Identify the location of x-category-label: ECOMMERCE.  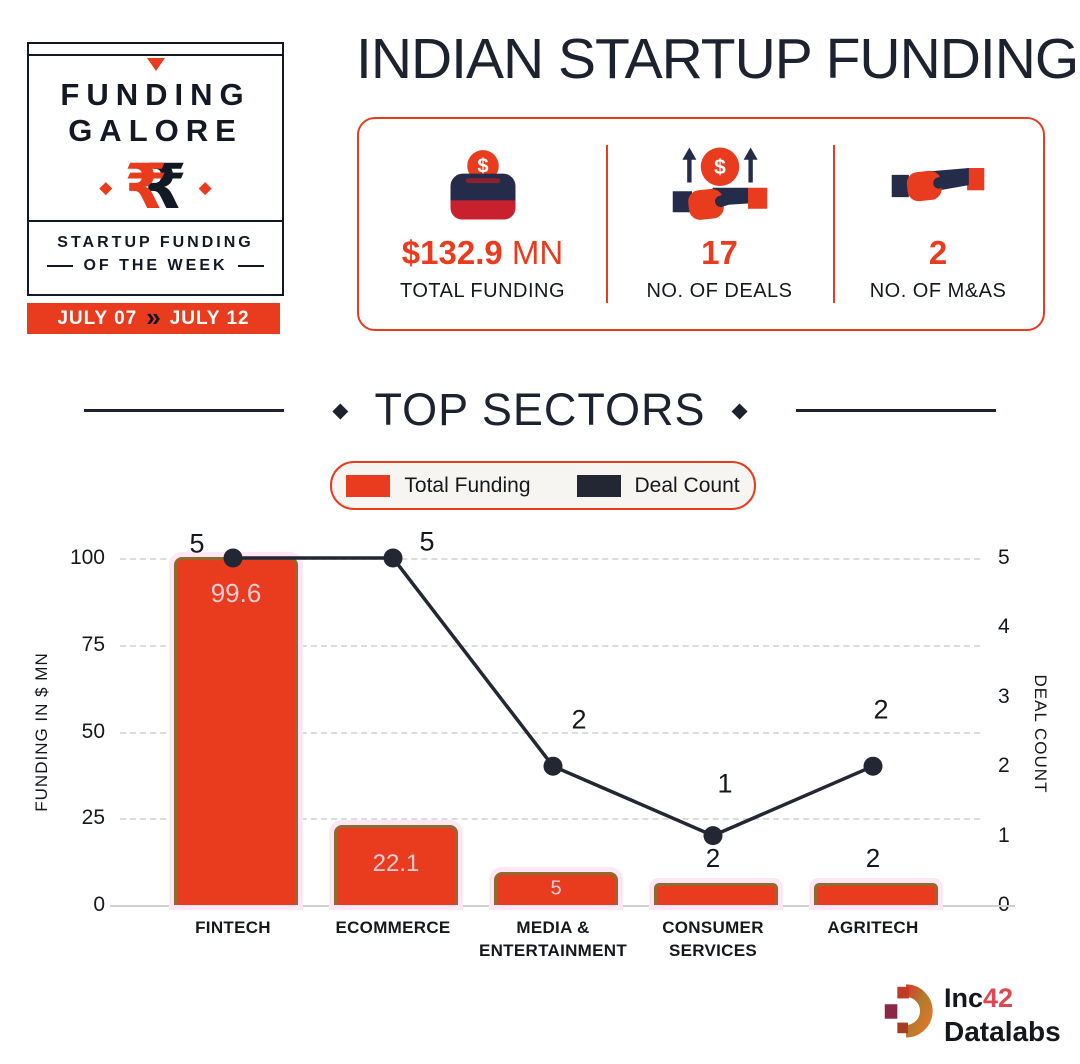
(393, 927).